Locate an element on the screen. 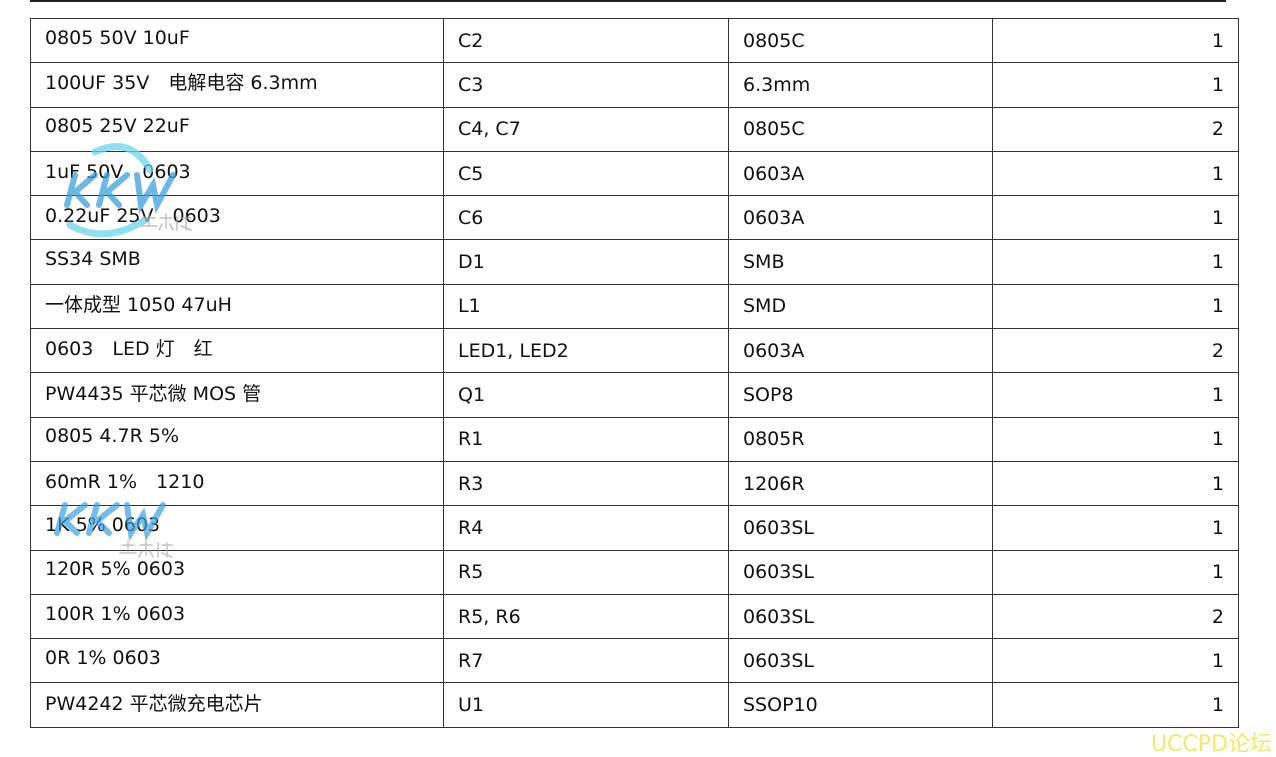 This screenshot has width=1276, height=757. description-text: 一体成型 1050 47uH is located at coordinates (138, 304).